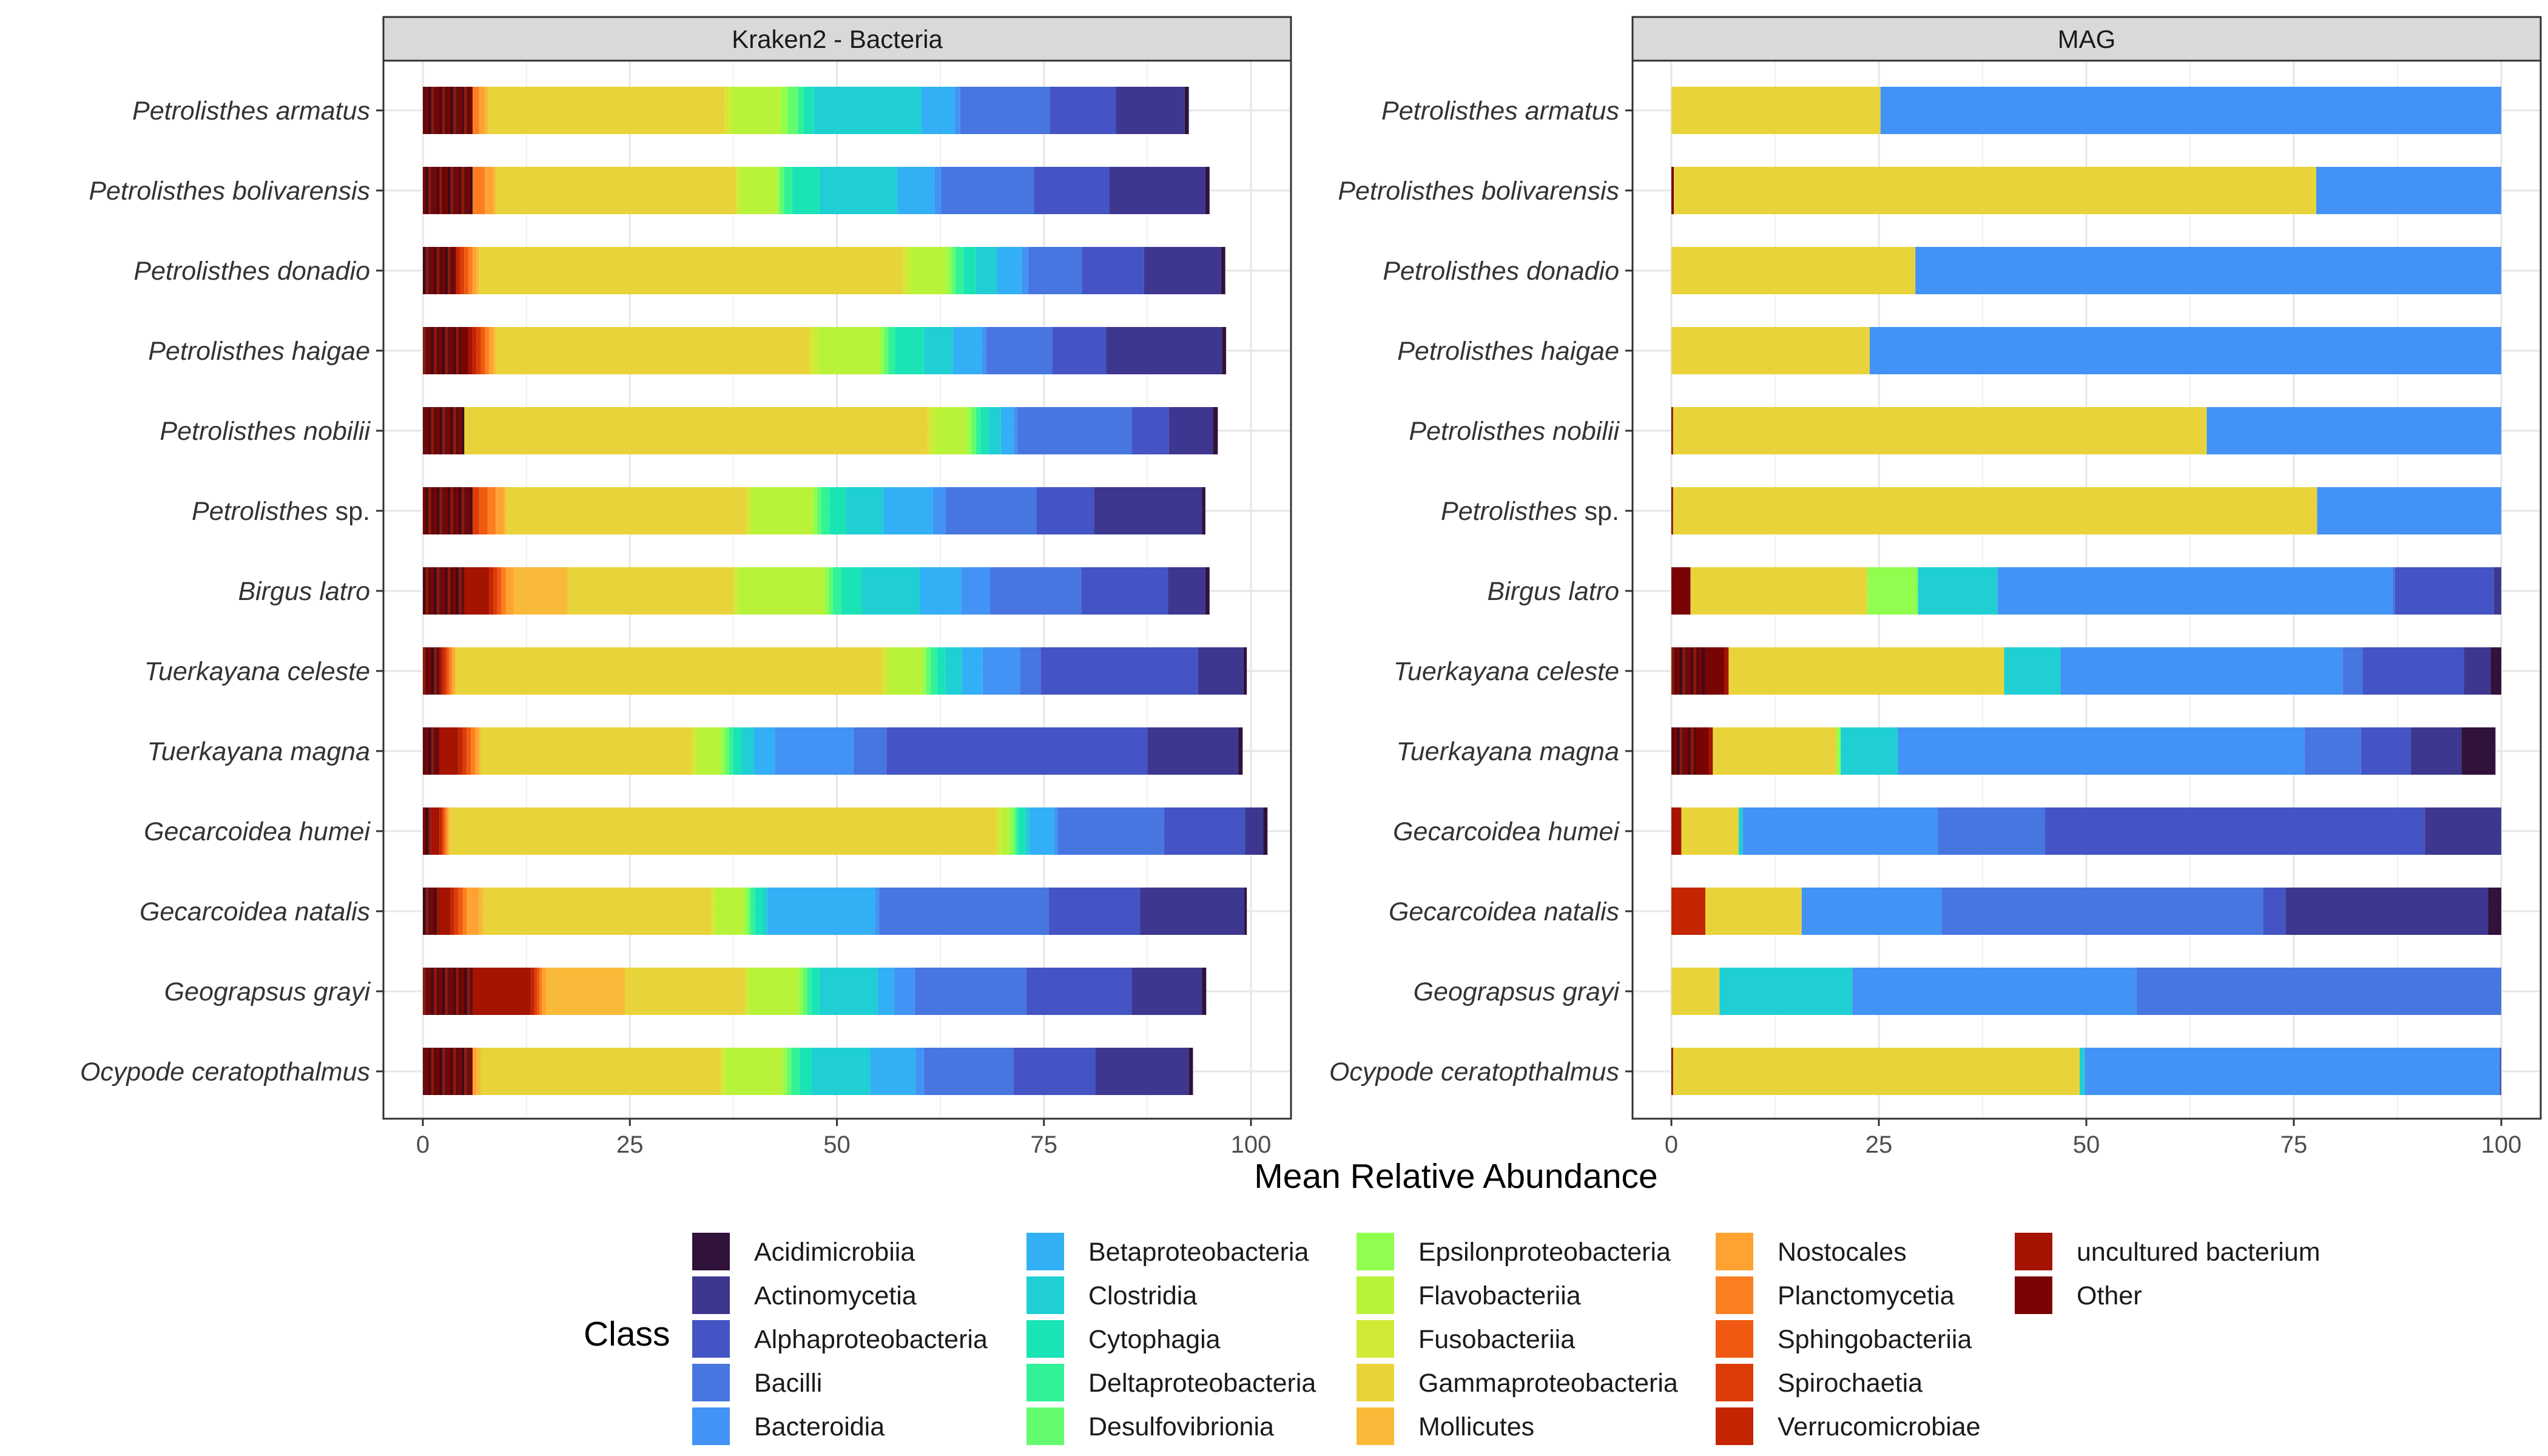 This screenshot has width=2548, height=1456. Describe the element at coordinates (627, 1334) in the screenshot. I see `legend-title: Class` at that location.